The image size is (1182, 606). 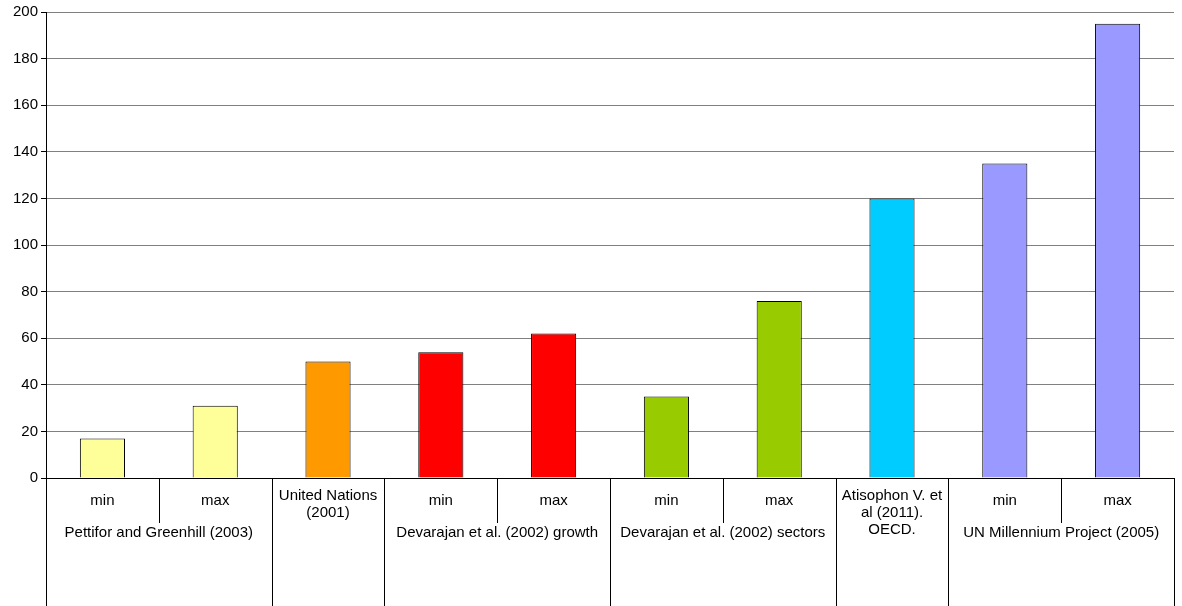 What do you see at coordinates (34, 477) in the screenshot?
I see `y-tick-label: 0` at bounding box center [34, 477].